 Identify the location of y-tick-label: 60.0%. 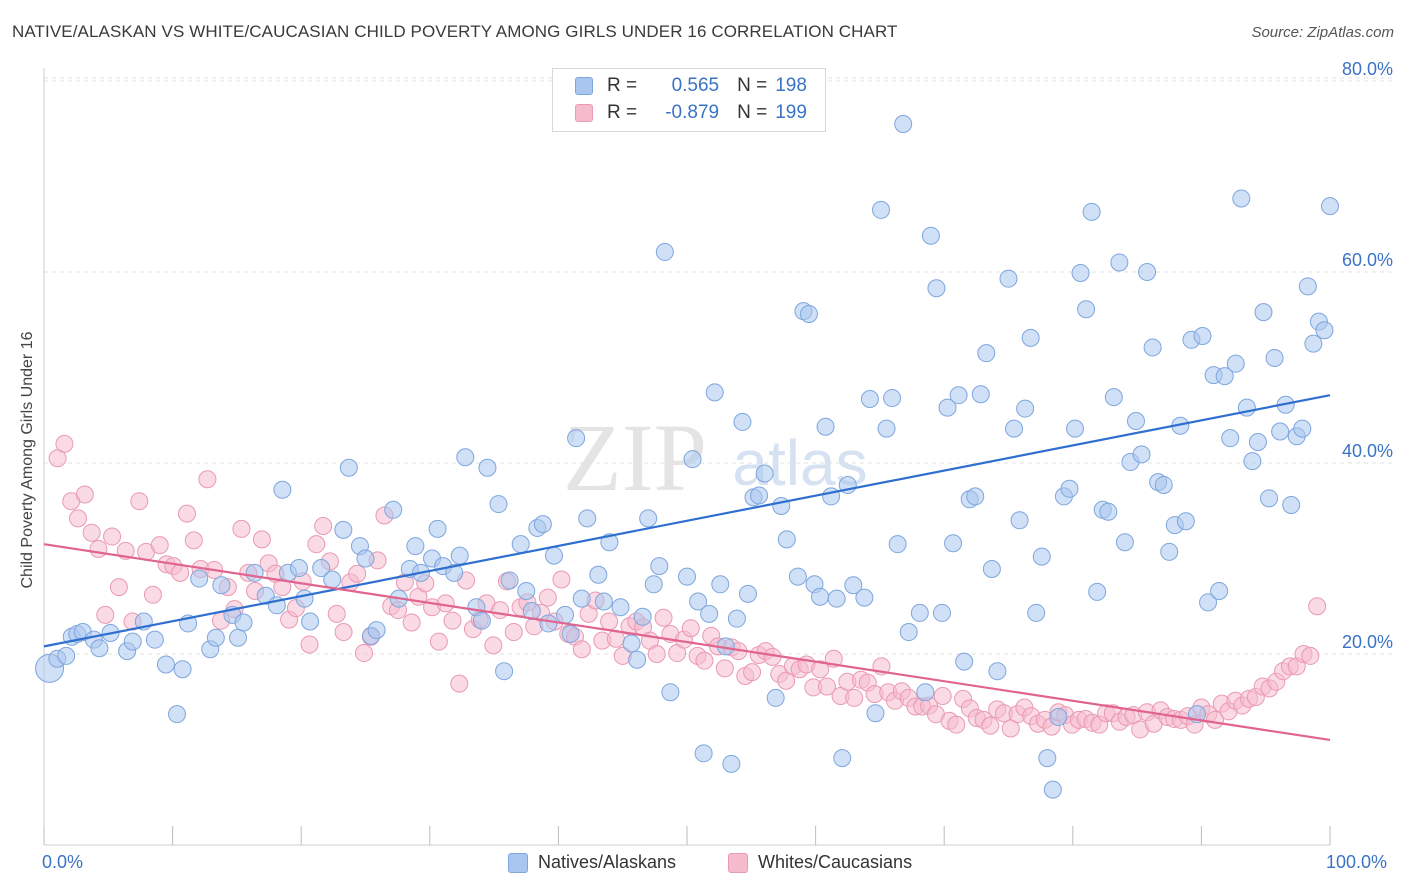
(1367, 260).